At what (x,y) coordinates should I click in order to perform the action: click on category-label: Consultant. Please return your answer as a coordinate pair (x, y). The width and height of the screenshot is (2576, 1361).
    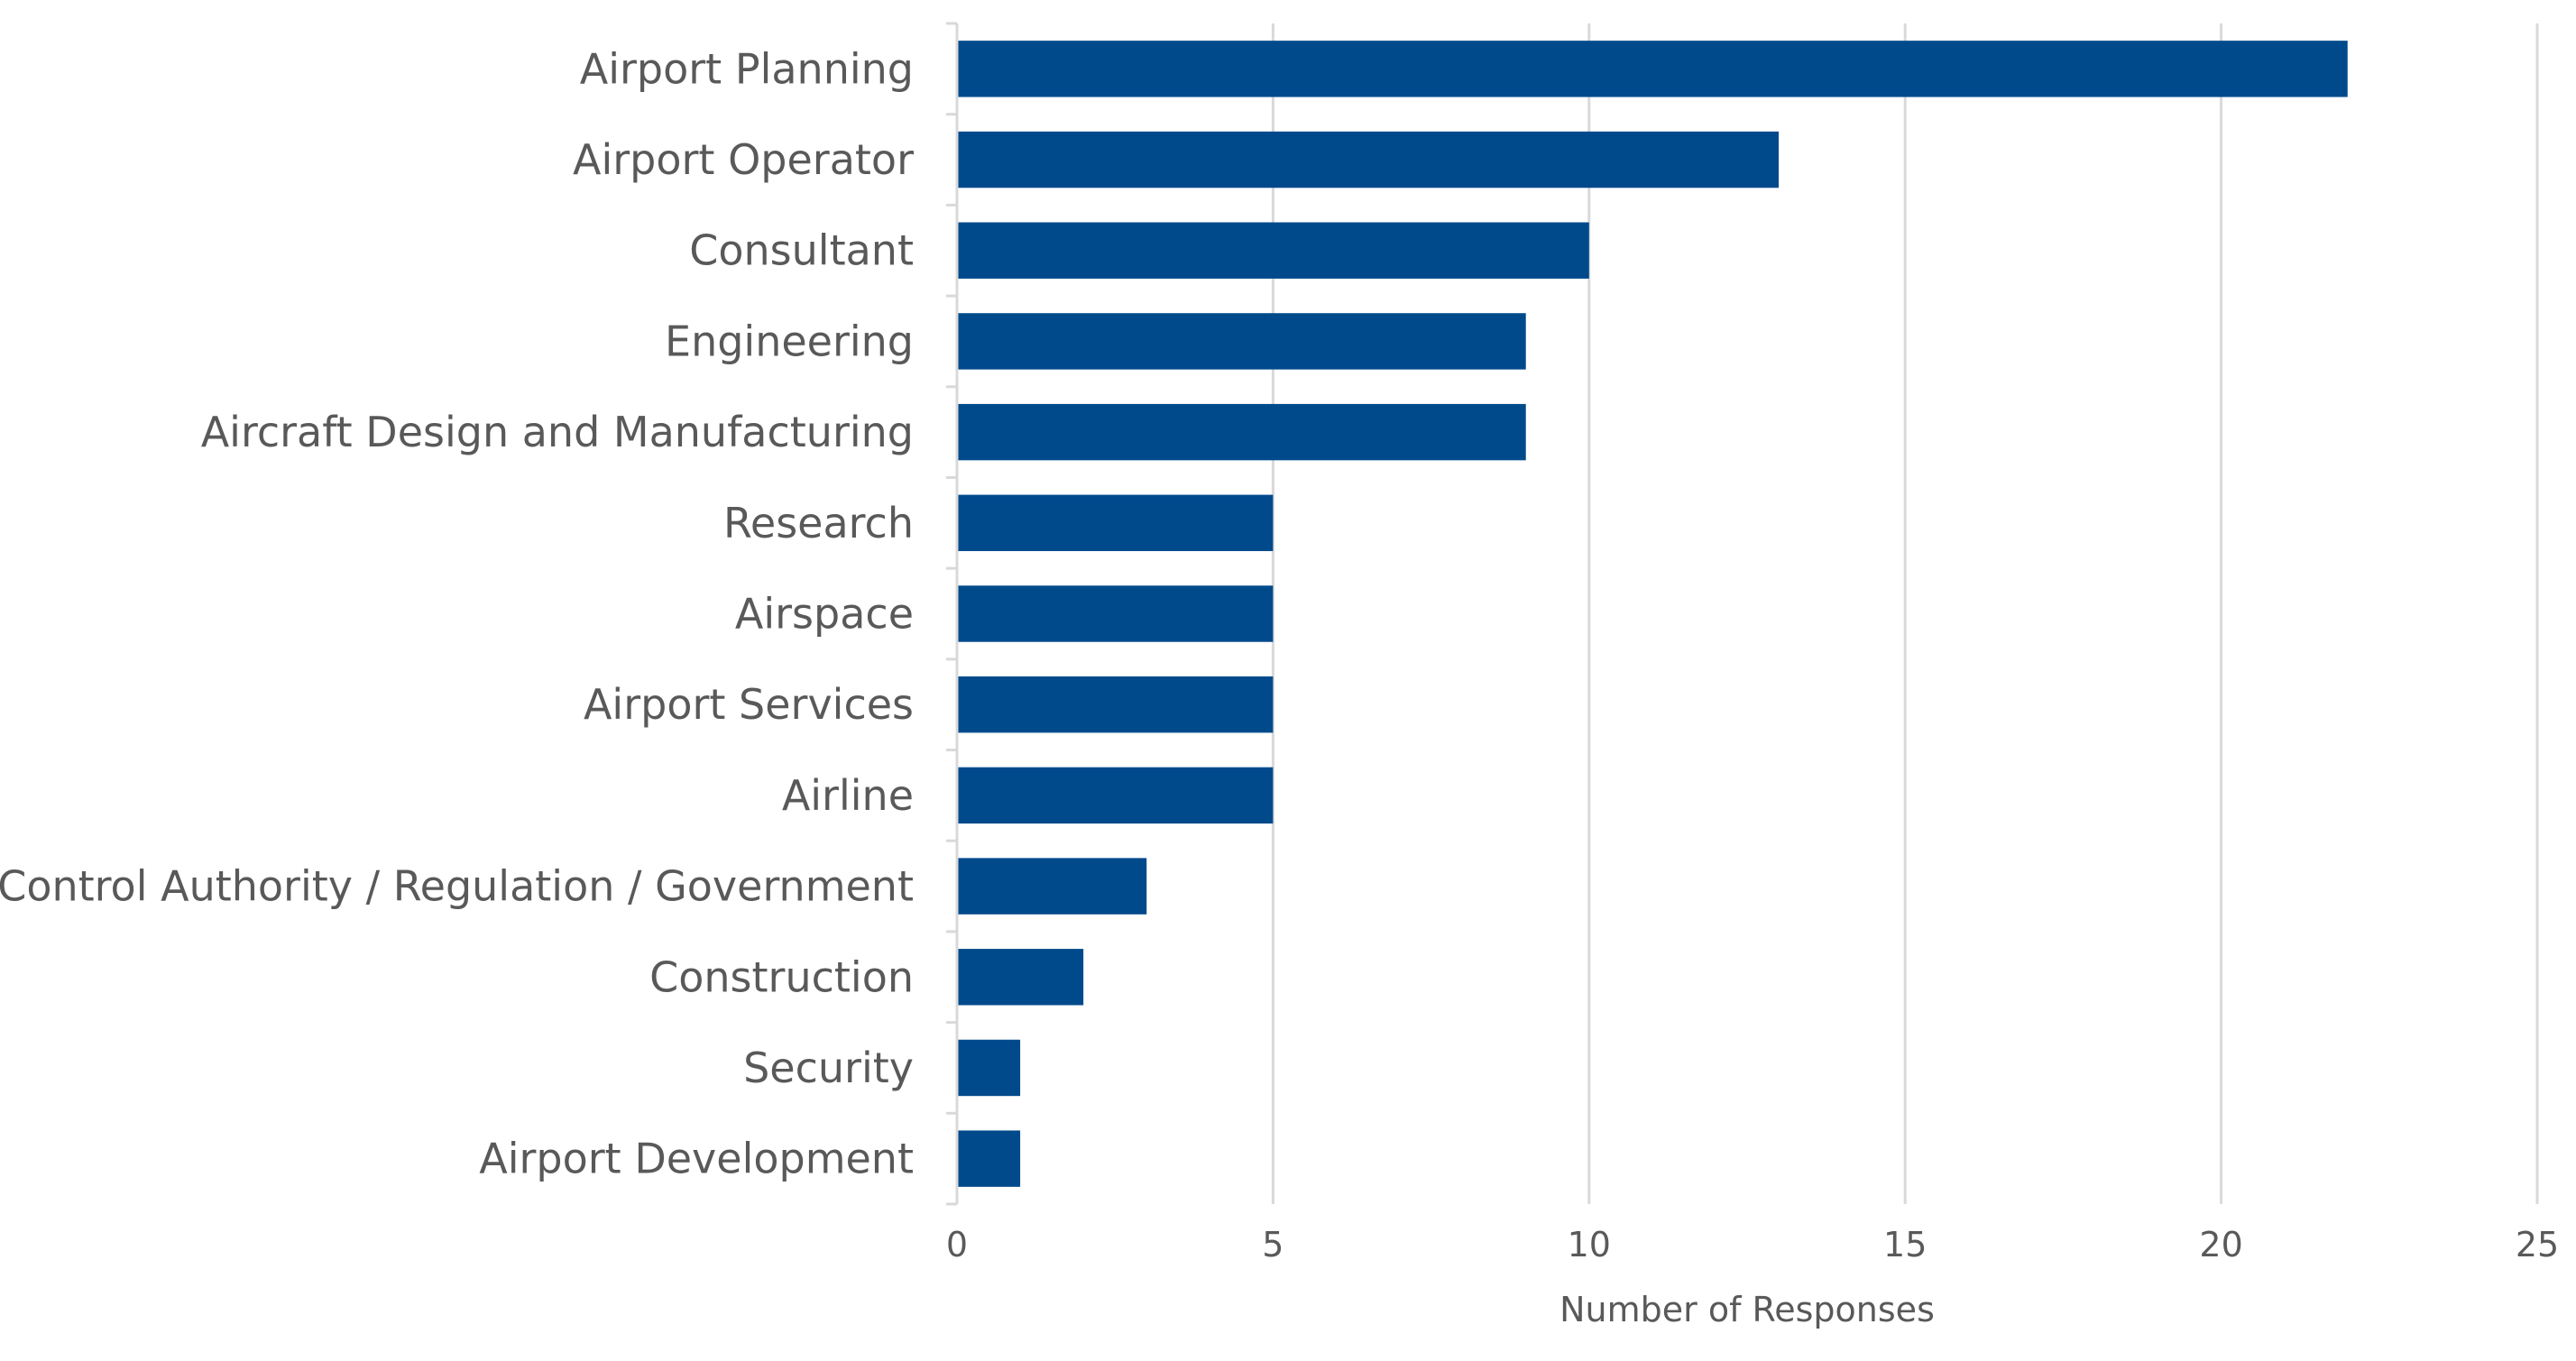
    Looking at the image, I should click on (802, 250).